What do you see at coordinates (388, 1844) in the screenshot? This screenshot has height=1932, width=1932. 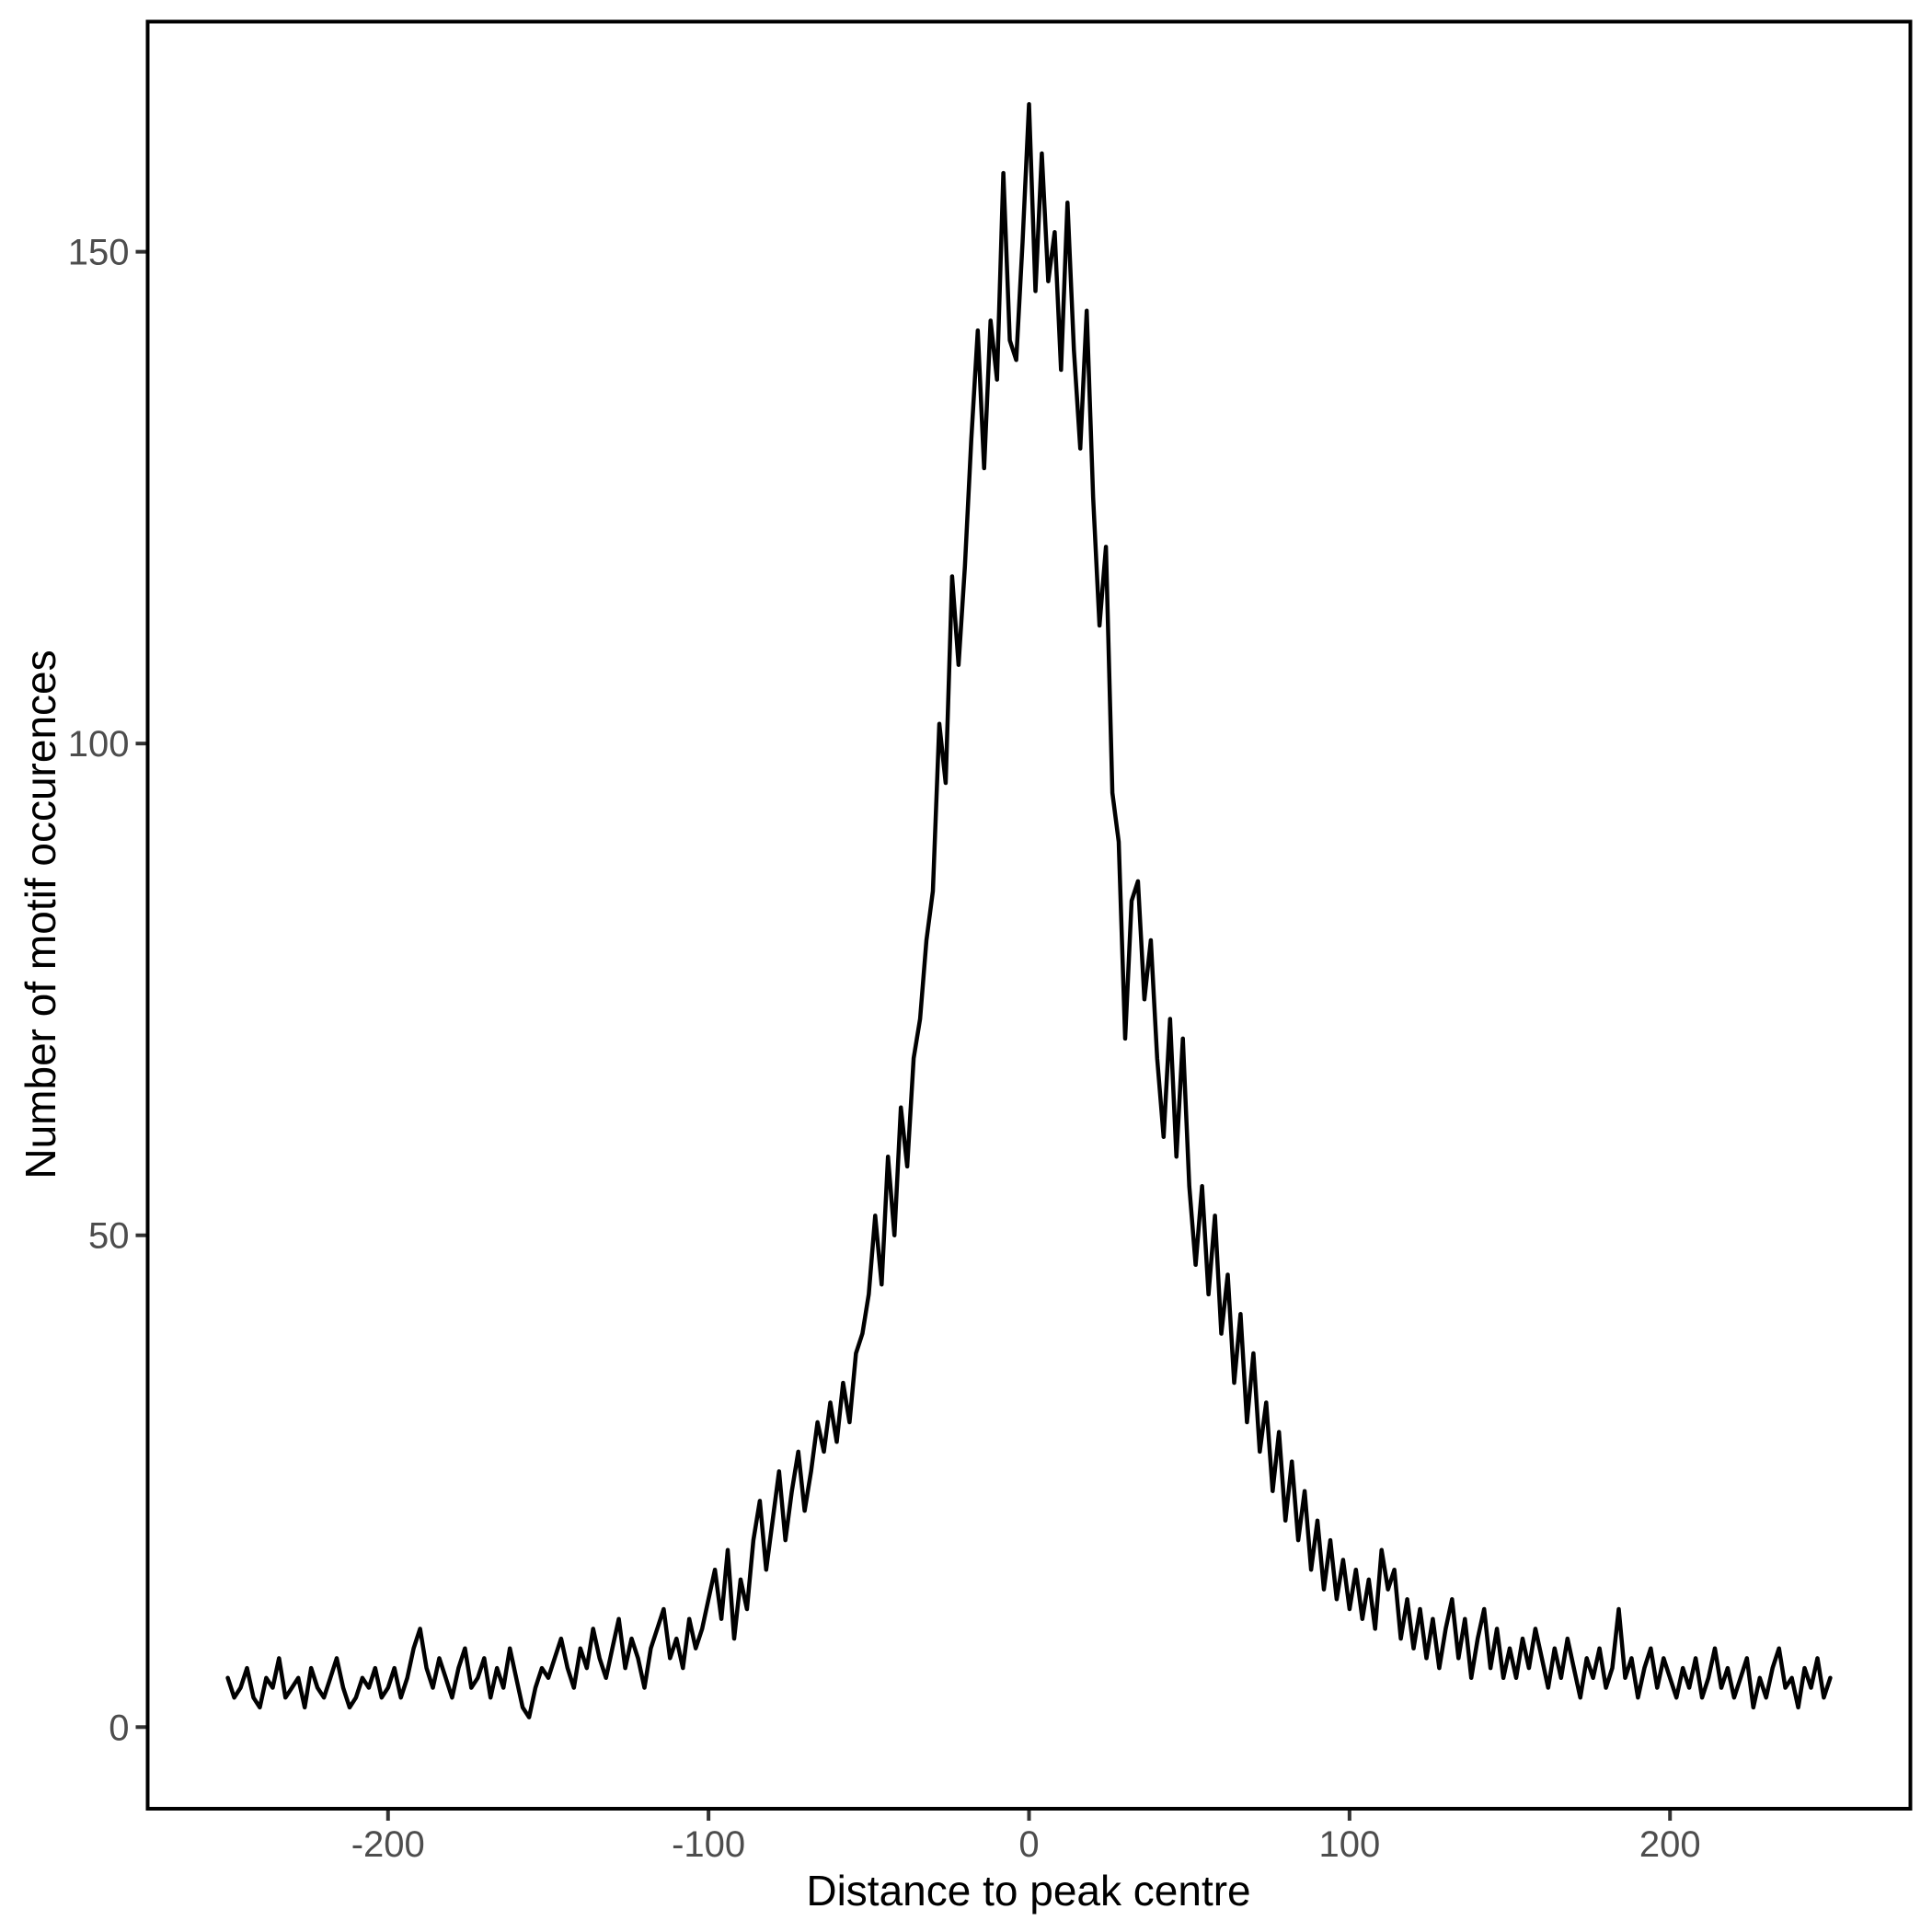 I see `x-tick-label: -200` at bounding box center [388, 1844].